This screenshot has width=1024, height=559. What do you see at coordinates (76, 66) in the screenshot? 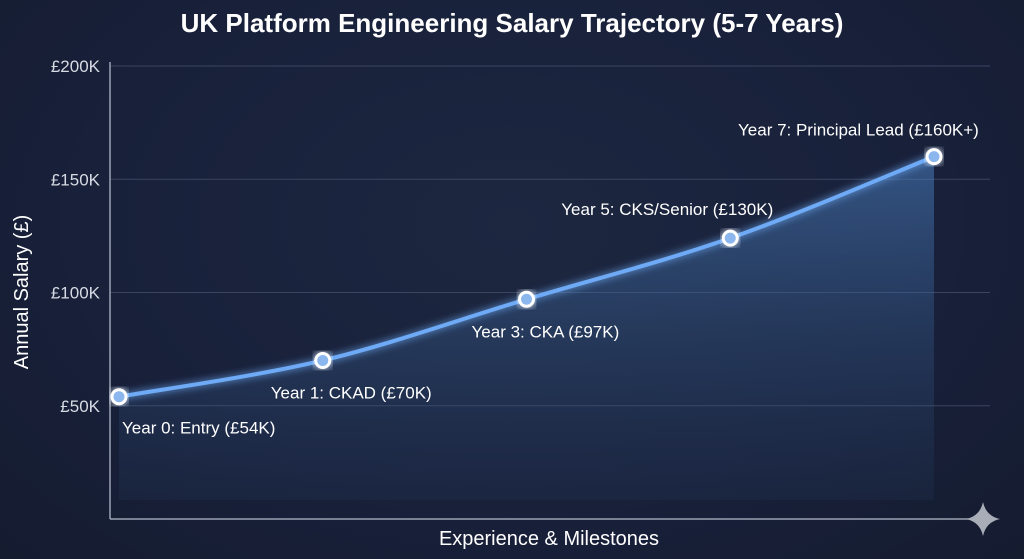
I see `y-tick-label: £200K` at bounding box center [76, 66].